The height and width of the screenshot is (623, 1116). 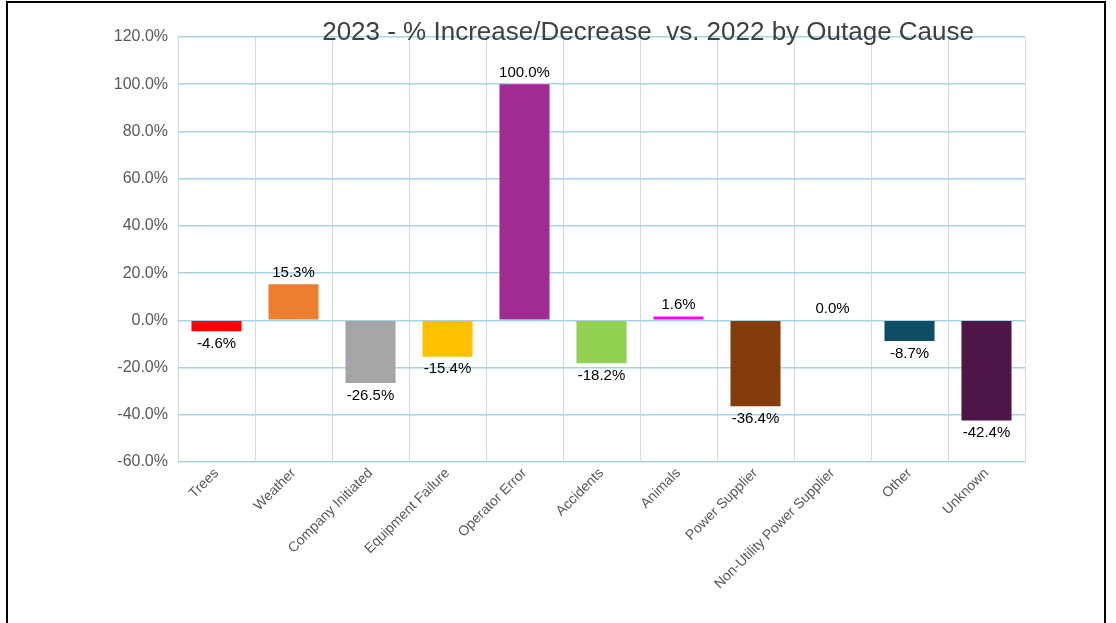 What do you see at coordinates (755, 417) in the screenshot?
I see `data-label: -36.4%` at bounding box center [755, 417].